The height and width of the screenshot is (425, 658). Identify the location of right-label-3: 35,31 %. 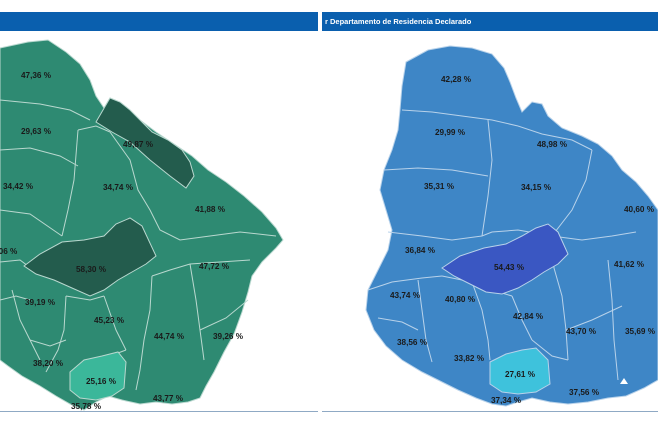
(439, 186).